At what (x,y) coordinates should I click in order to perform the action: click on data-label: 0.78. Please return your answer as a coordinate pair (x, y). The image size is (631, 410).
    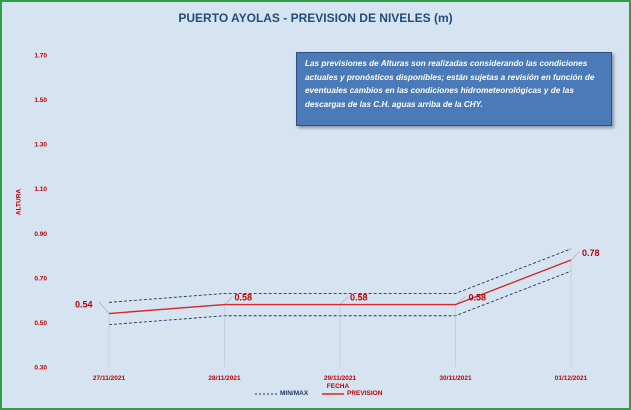
    Looking at the image, I should click on (591, 253).